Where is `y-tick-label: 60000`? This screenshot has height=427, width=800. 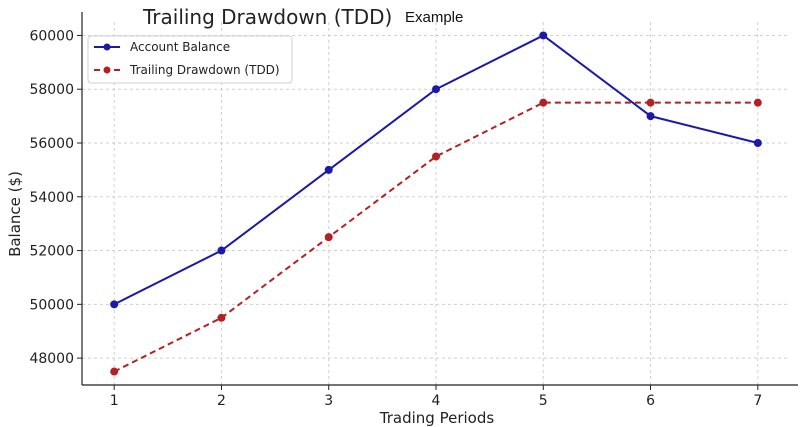
y-tick-label: 60000 is located at coordinates (51, 36).